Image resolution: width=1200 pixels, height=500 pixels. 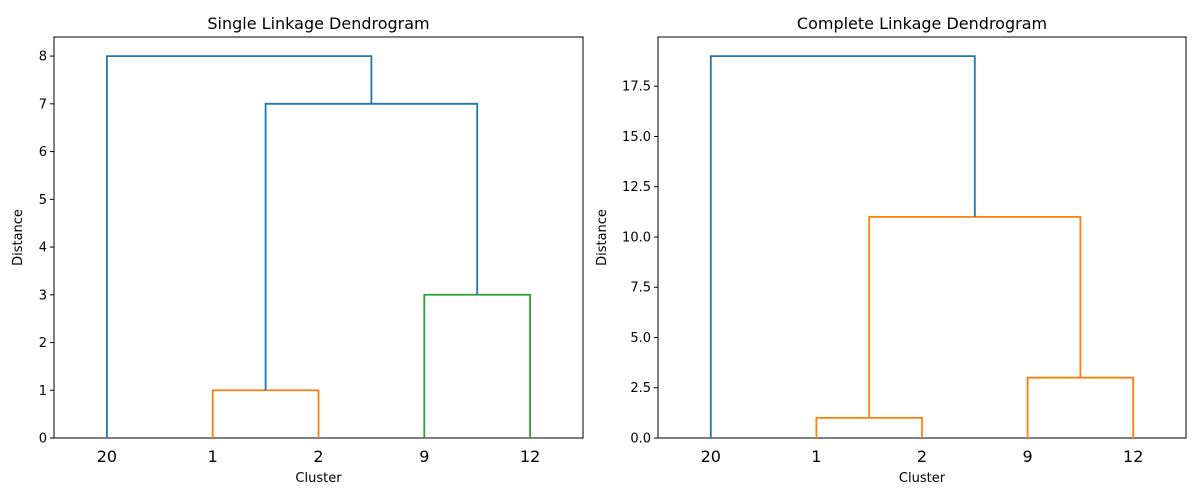 I want to click on y-tick-label: 3, so click(x=43, y=295).